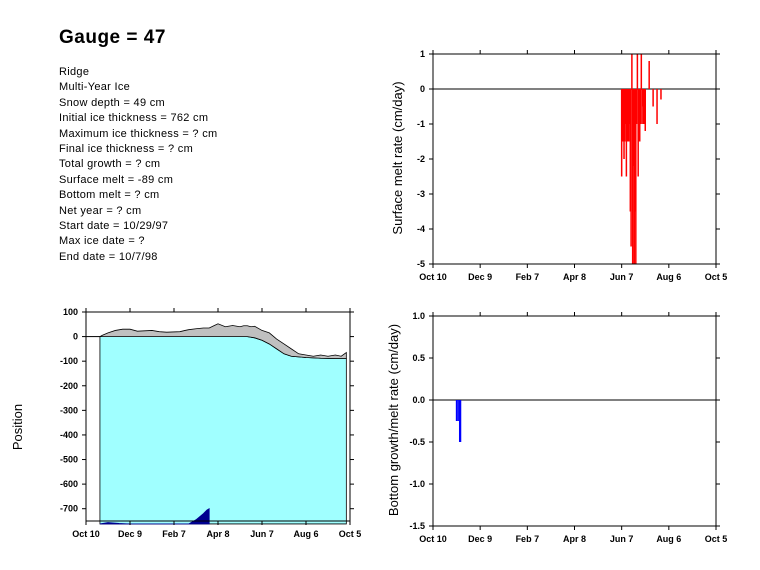 The width and height of the screenshot is (760, 570). Describe the element at coordinates (102, 241) in the screenshot. I see `info-line: Max ice date = ?` at that location.